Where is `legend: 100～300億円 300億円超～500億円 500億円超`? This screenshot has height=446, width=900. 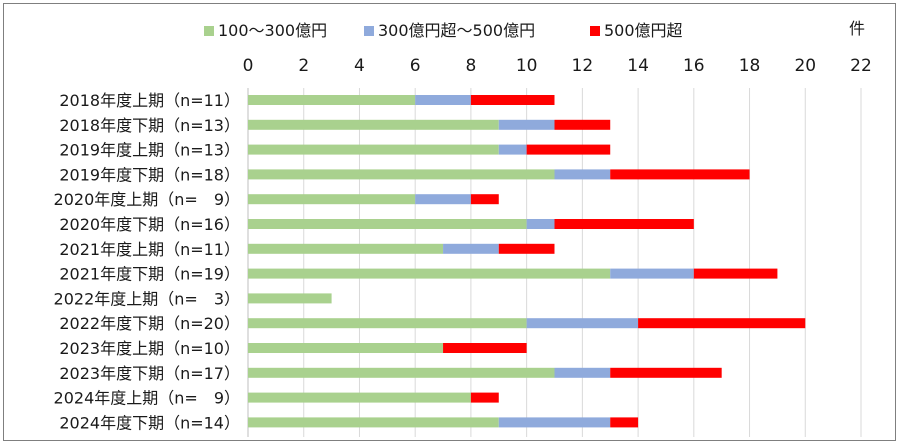
legend: 100～300億円 300億円超～500億円 500億円超 is located at coordinates (443, 30).